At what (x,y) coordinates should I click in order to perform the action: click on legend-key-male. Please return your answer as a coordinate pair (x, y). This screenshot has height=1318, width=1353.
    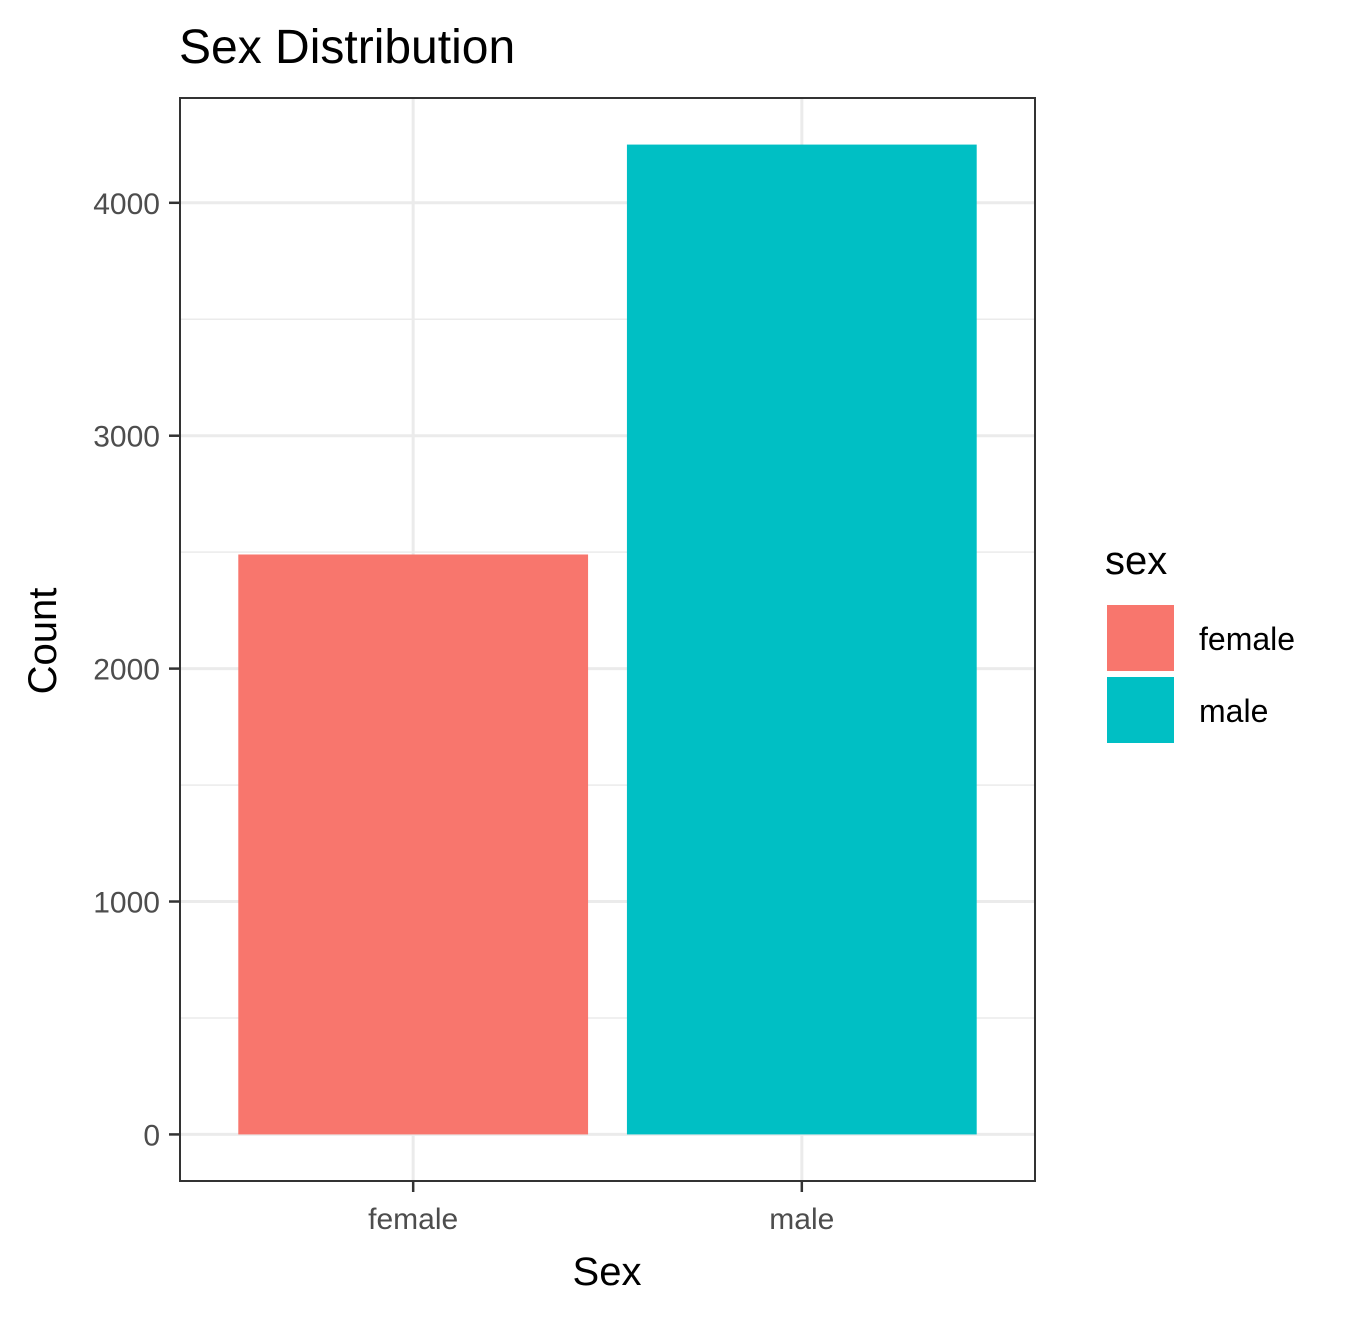
    Looking at the image, I should click on (1140, 710).